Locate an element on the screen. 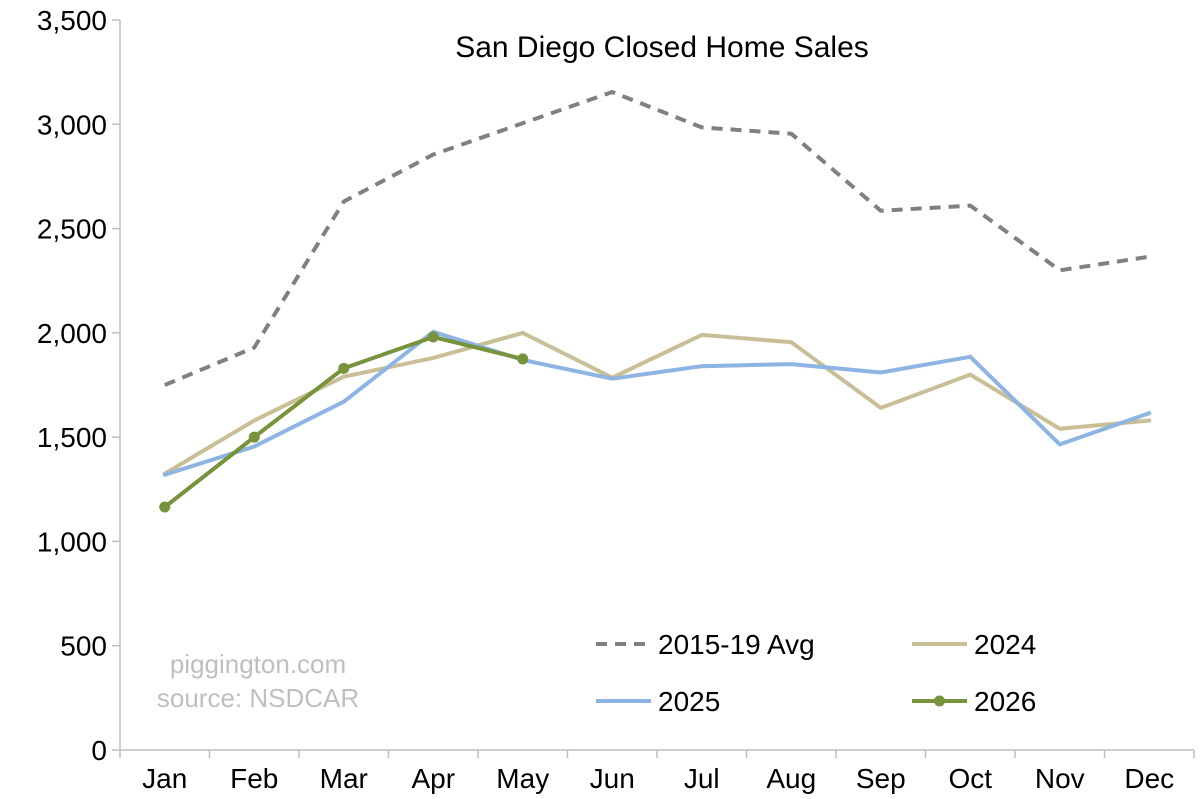  legend-label: 2025 is located at coordinates (689, 701).